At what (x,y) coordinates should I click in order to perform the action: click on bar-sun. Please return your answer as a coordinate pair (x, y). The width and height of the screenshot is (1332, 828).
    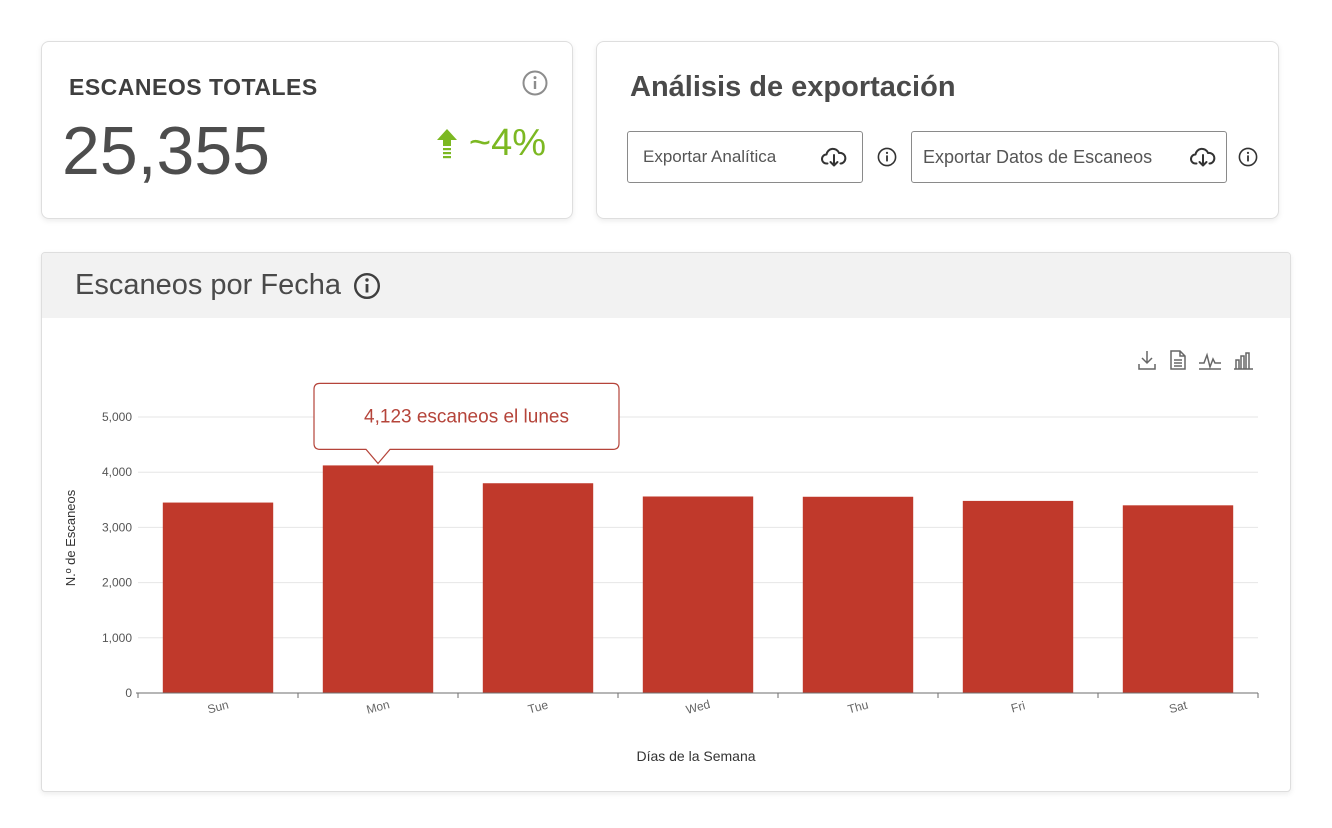
    Looking at the image, I should click on (218, 597).